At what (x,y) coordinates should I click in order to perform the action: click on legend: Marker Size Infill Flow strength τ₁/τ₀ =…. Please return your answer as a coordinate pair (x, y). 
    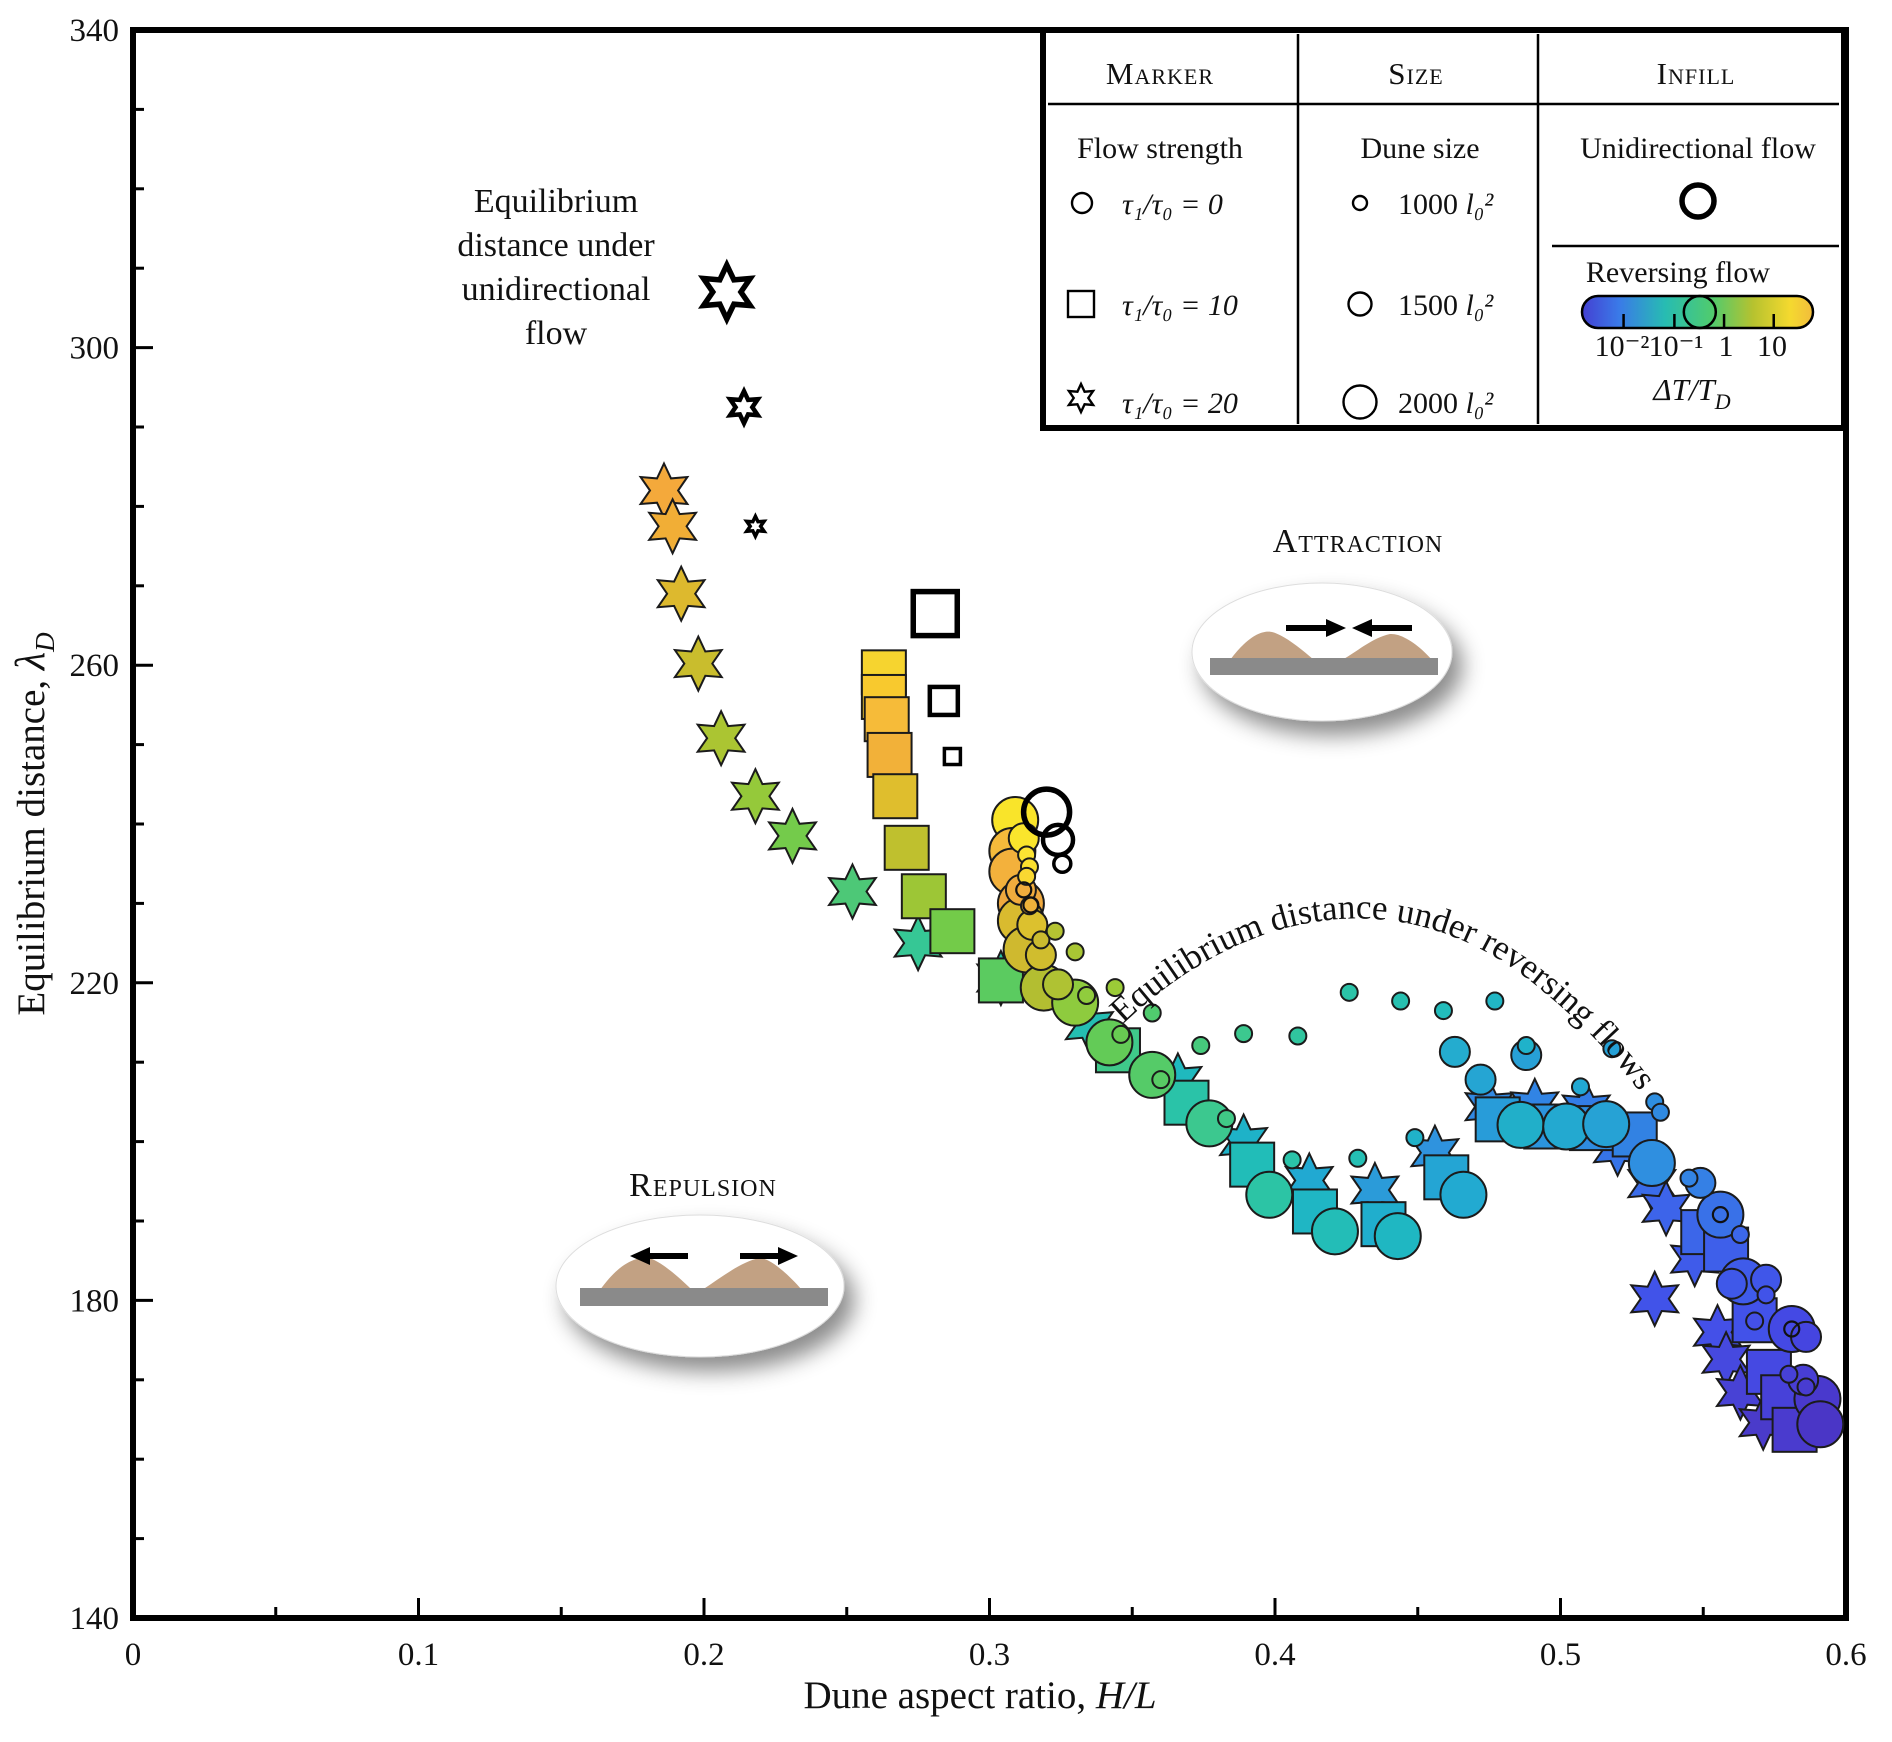
    Looking at the image, I should click on (1443, 229).